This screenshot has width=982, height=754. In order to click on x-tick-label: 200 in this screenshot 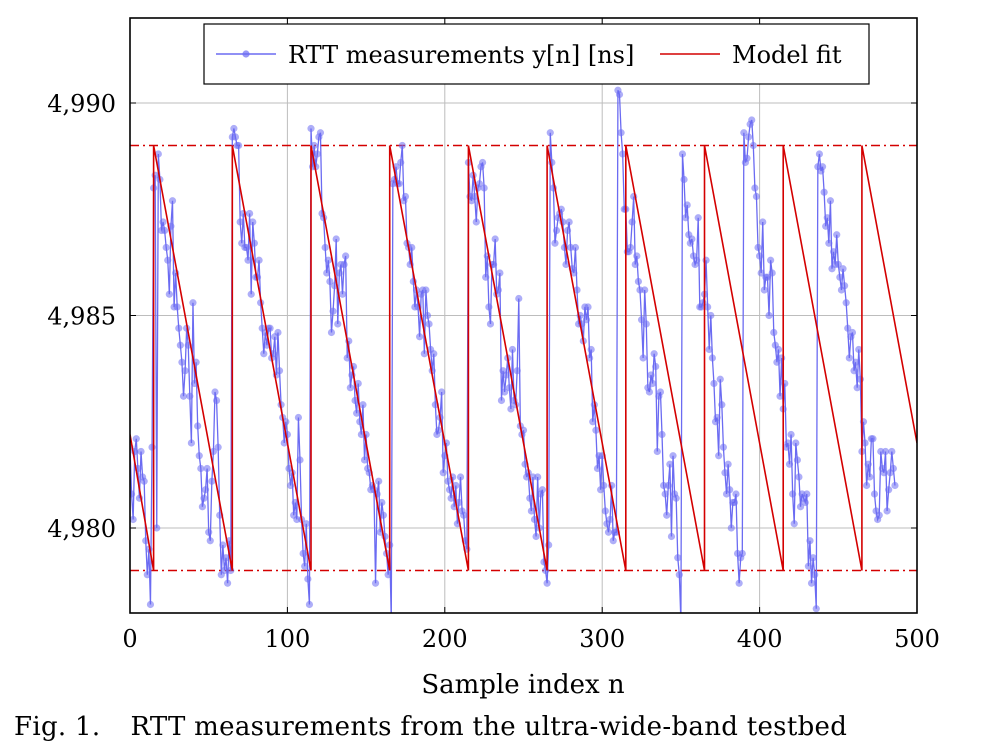, I will do `click(445, 639)`.